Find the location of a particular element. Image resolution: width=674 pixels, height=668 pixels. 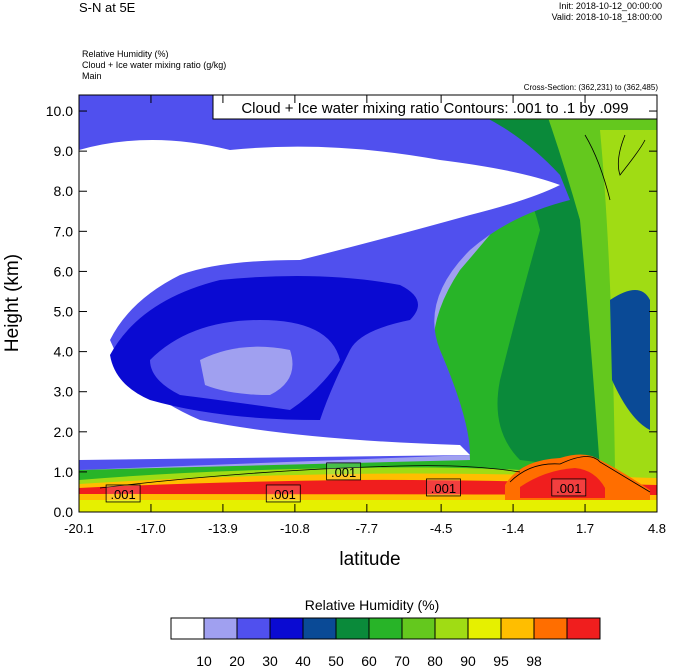

y-tick-label: 10.0 is located at coordinates (59, 111).